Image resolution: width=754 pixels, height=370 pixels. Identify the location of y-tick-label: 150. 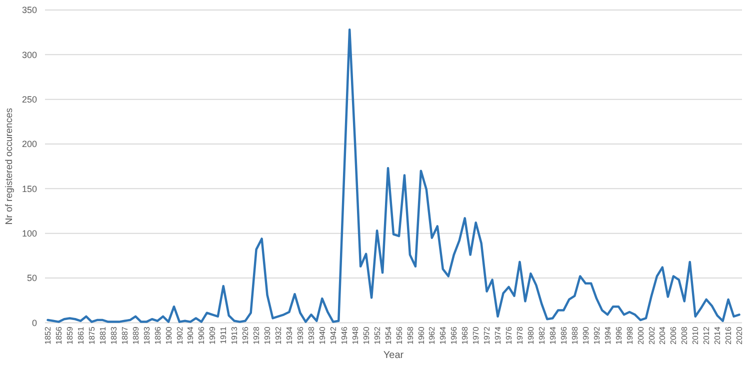
(29, 189).